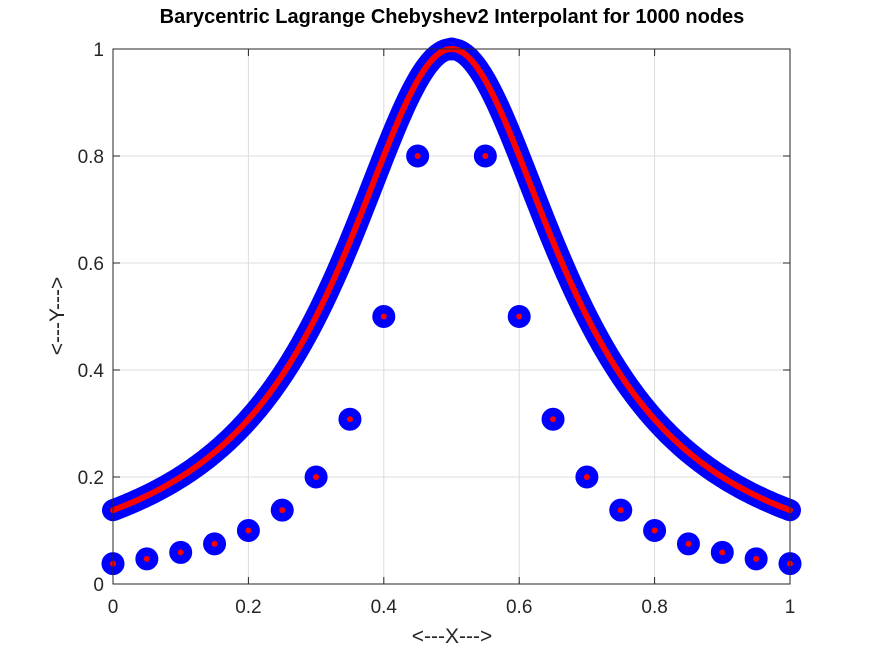 This screenshot has width=873, height=655. What do you see at coordinates (98, 50) in the screenshot?
I see `y-tick-label: 1` at bounding box center [98, 50].